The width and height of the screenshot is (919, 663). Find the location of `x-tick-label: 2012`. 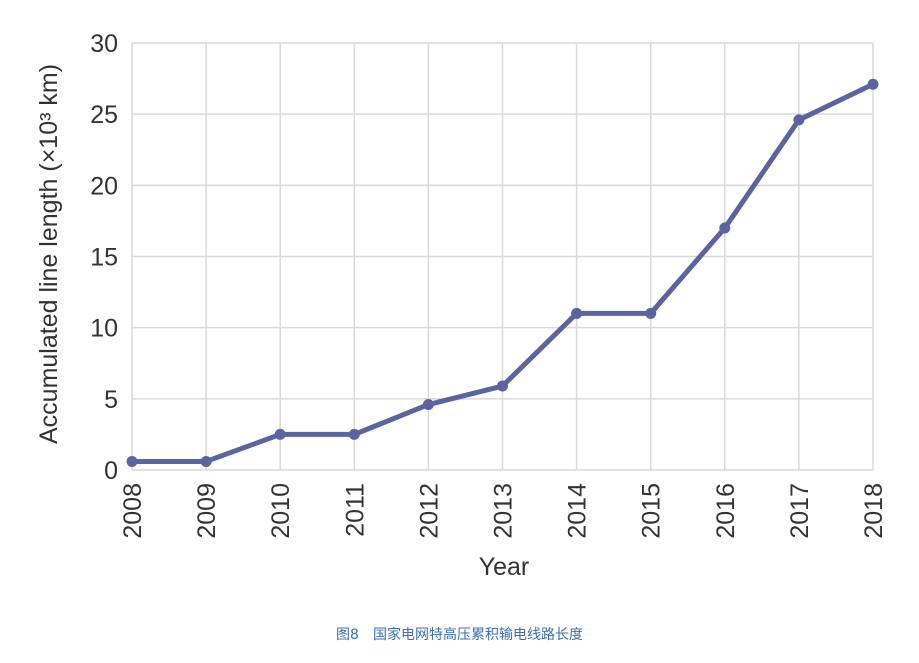

x-tick-label: 2012 is located at coordinates (429, 511).